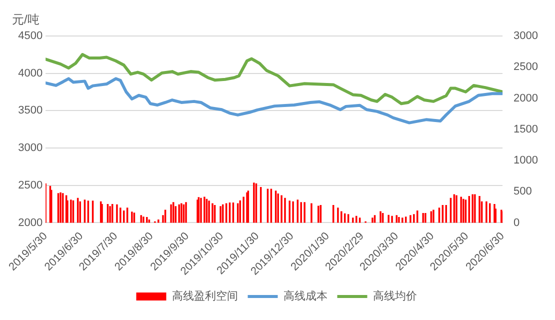 The image size is (555, 320). Describe the element at coordinates (305, 296) in the screenshot. I see `legend-label: 高线成本` at that location.